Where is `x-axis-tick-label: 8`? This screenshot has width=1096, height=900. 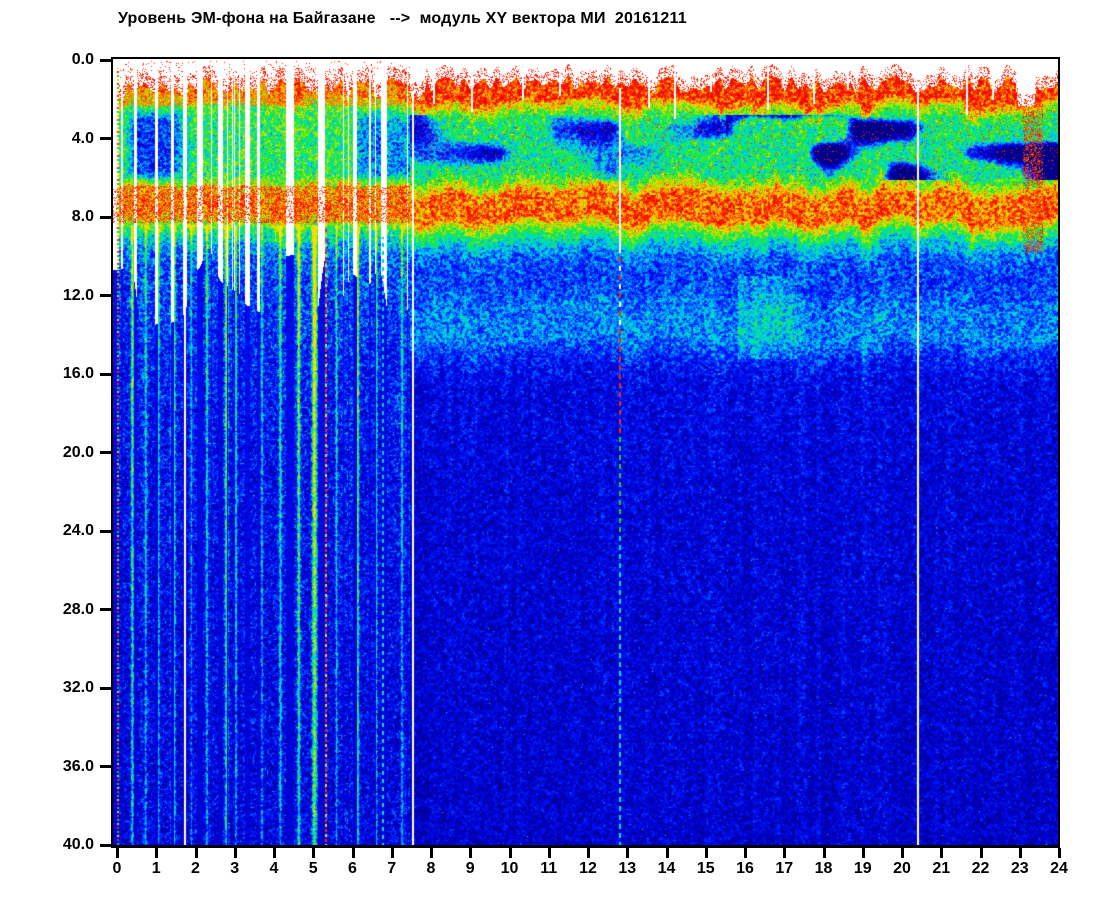 x-axis-tick-label: 8 is located at coordinates (431, 868).